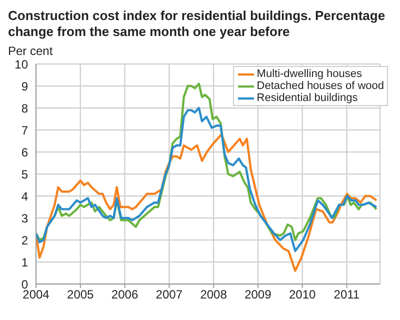 This screenshot has width=400, height=320. What do you see at coordinates (24, 152) in the screenshot?
I see `y-tick-label: 6` at bounding box center [24, 152].